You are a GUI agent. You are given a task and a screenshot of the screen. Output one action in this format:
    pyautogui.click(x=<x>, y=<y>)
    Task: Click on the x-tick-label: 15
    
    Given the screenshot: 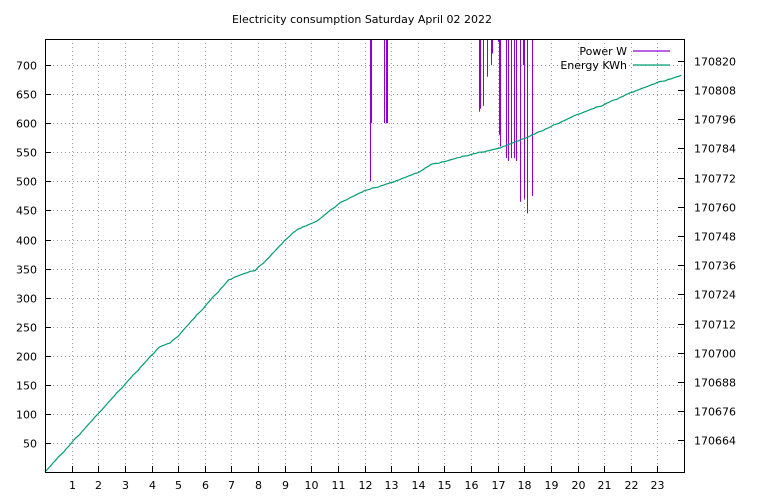 What is the action you would take?
    pyautogui.click(x=445, y=485)
    